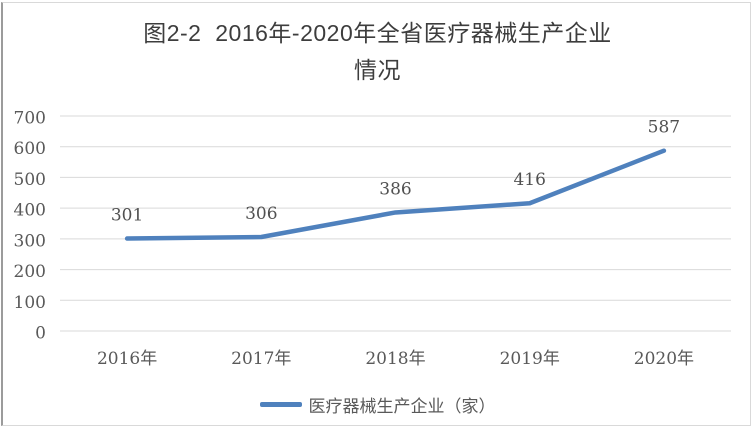 This screenshot has width=755, height=432. What do you see at coordinates (395, 359) in the screenshot?
I see `x-axis-tick-label: 2018年` at bounding box center [395, 359].